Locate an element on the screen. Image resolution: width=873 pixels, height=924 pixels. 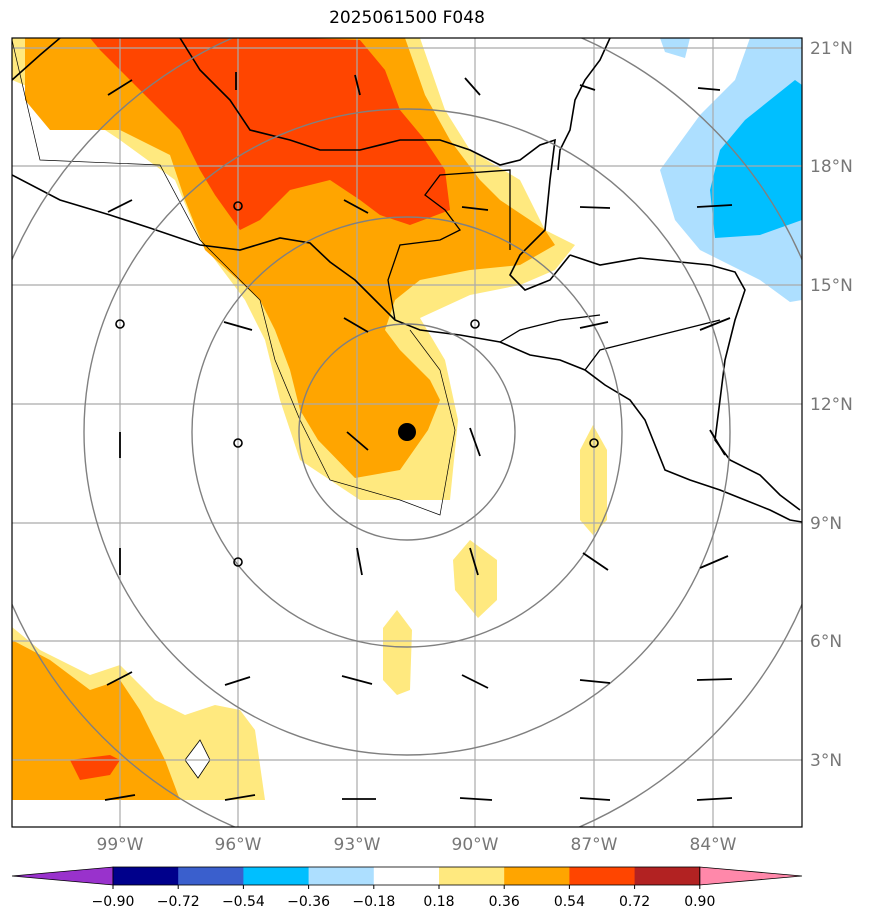
colorbar-tick-label: −0.36 is located at coordinates (308, 902).